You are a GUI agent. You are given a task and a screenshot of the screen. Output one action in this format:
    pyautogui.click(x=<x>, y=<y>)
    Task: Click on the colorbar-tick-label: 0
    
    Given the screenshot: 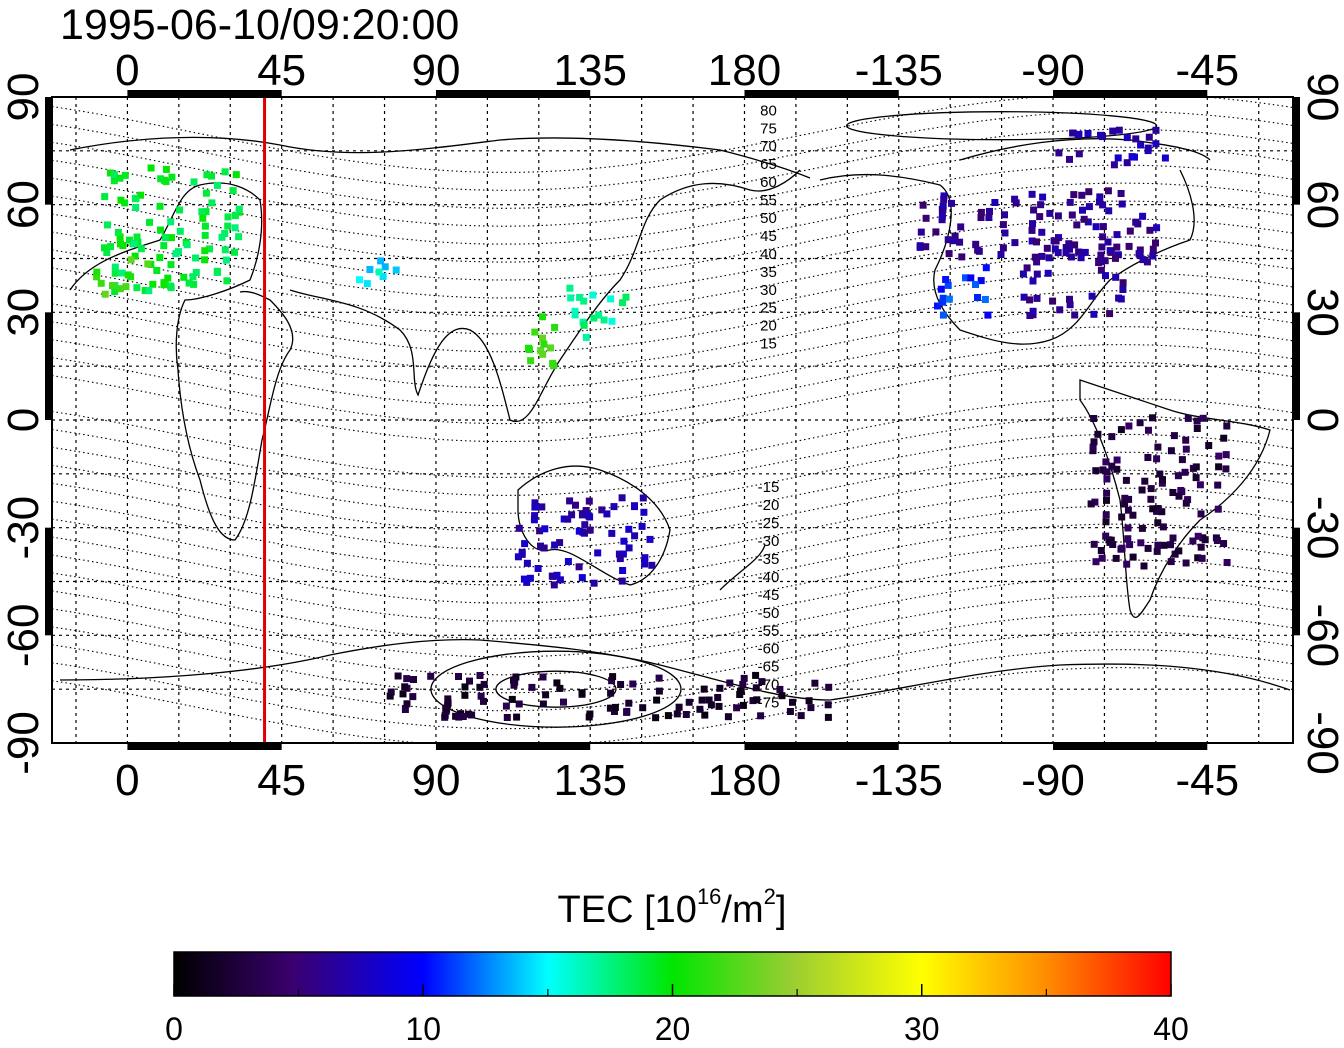 What is the action you would take?
    pyautogui.click(x=174, y=1029)
    